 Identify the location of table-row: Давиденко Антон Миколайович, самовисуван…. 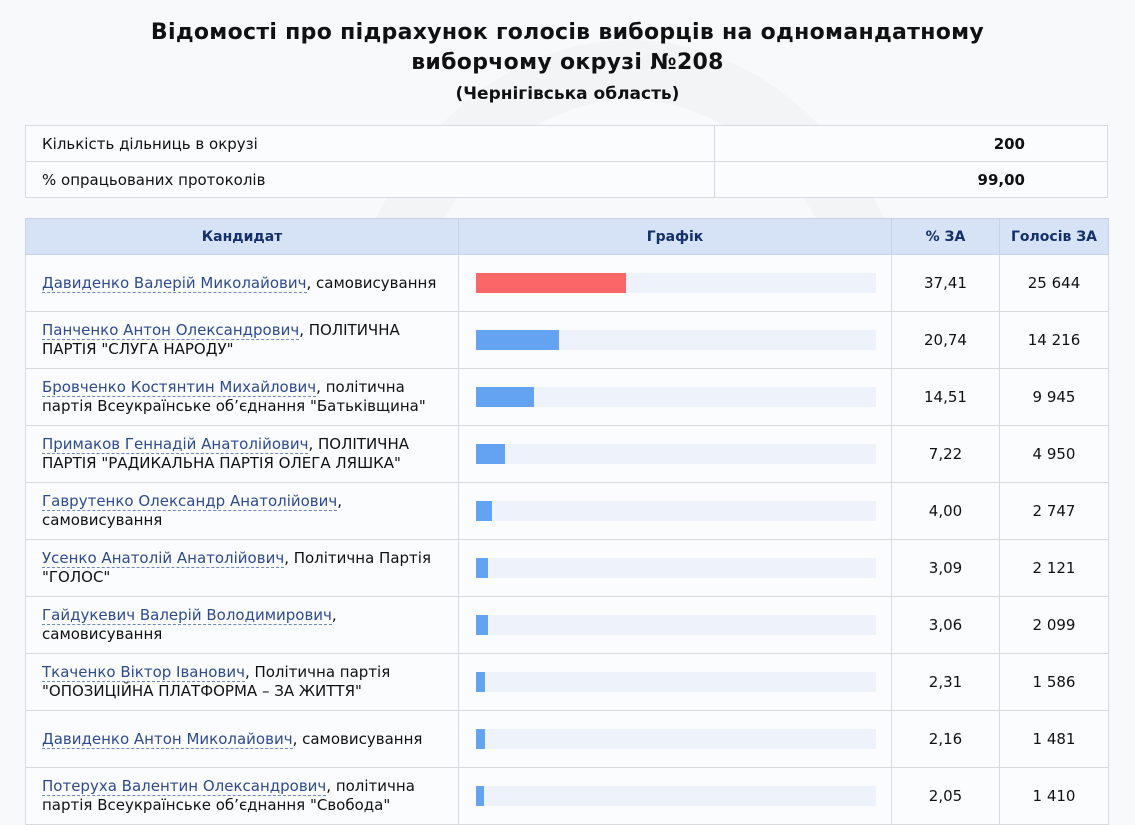
(567, 739).